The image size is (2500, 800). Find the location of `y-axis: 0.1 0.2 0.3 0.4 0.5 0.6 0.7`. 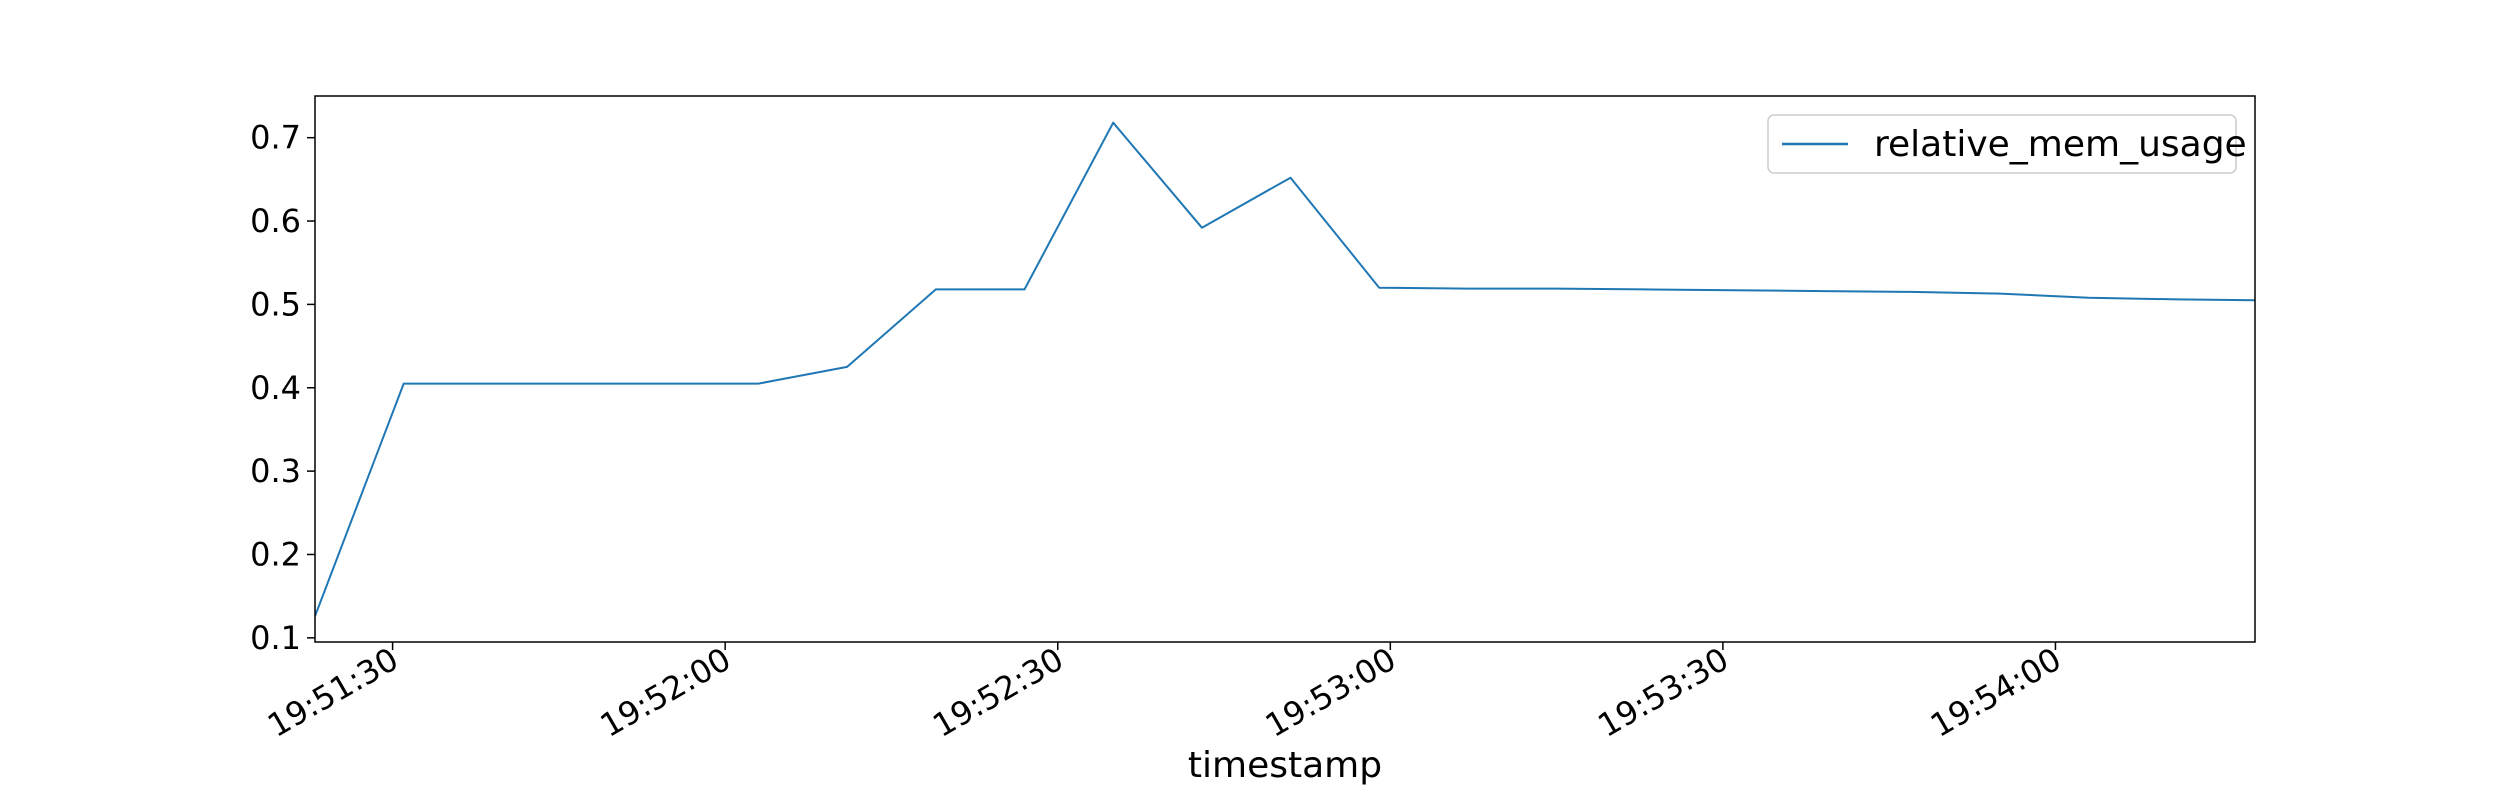

y-axis: 0.1 0.2 0.3 0.4 0.5 0.6 0.7 is located at coordinates (282, 388).